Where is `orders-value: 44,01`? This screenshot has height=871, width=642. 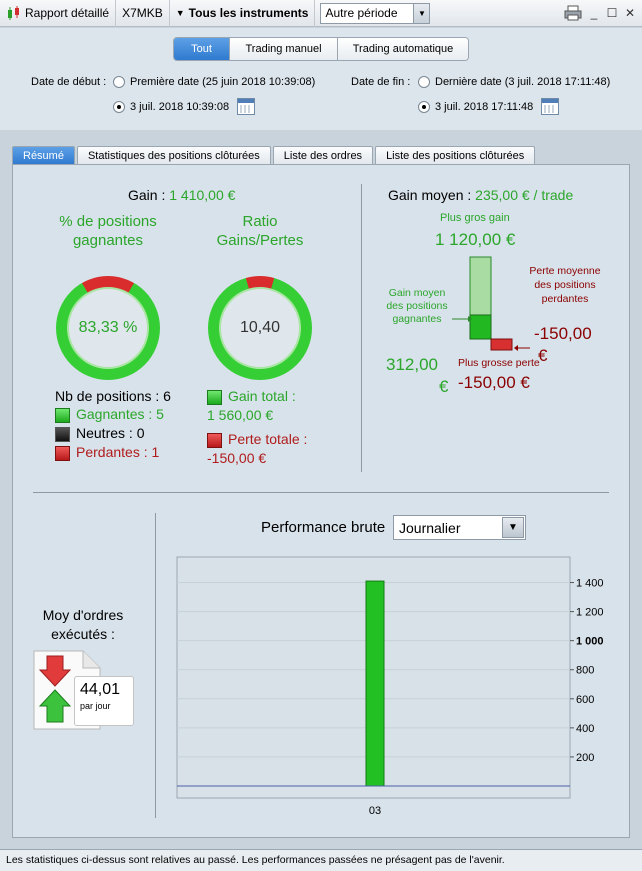 orders-value: 44,01 is located at coordinates (100, 689).